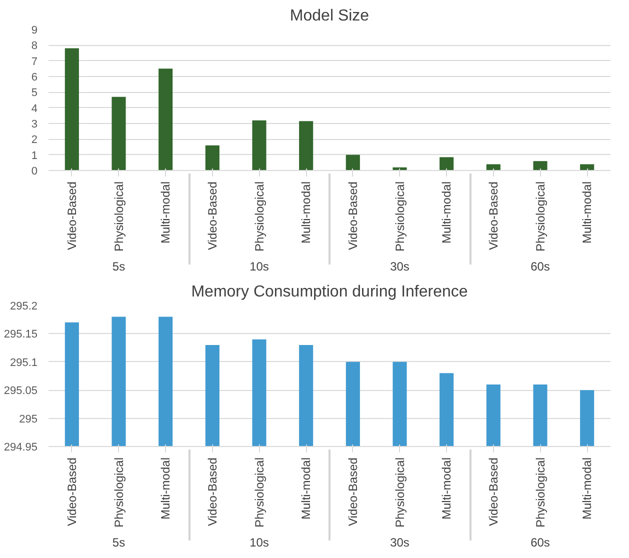 This screenshot has width=629, height=558. I want to click on y-tick-label: 9, so click(34, 30).